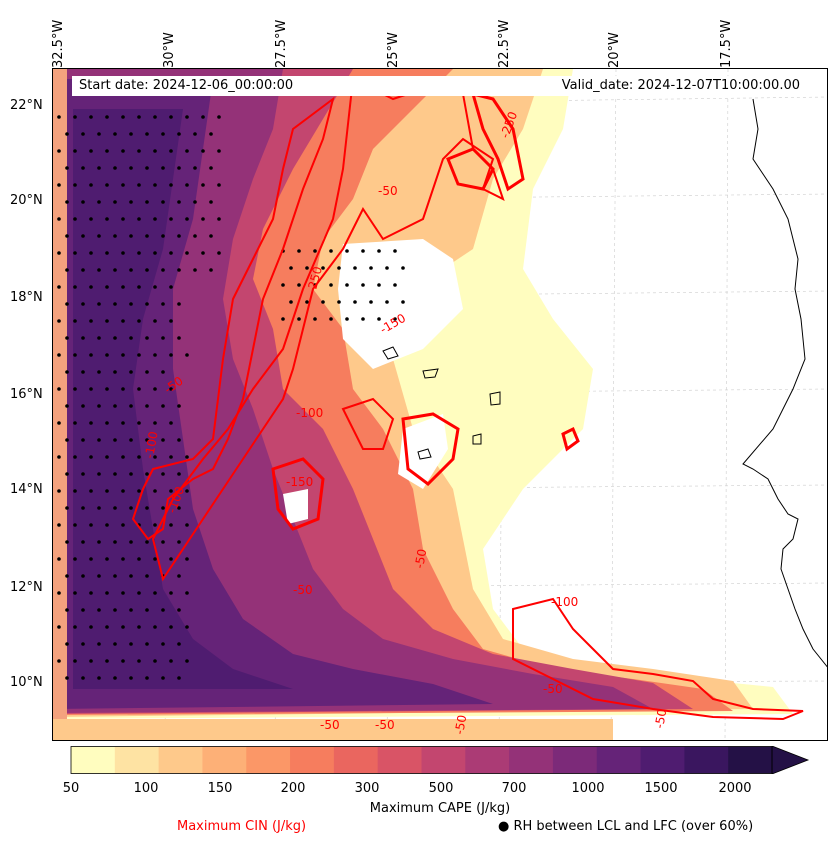 Image resolution: width=837 pixels, height=845 pixels. Describe the element at coordinates (26, 489) in the screenshot. I see `lat-label-14n: 14°N` at that location.